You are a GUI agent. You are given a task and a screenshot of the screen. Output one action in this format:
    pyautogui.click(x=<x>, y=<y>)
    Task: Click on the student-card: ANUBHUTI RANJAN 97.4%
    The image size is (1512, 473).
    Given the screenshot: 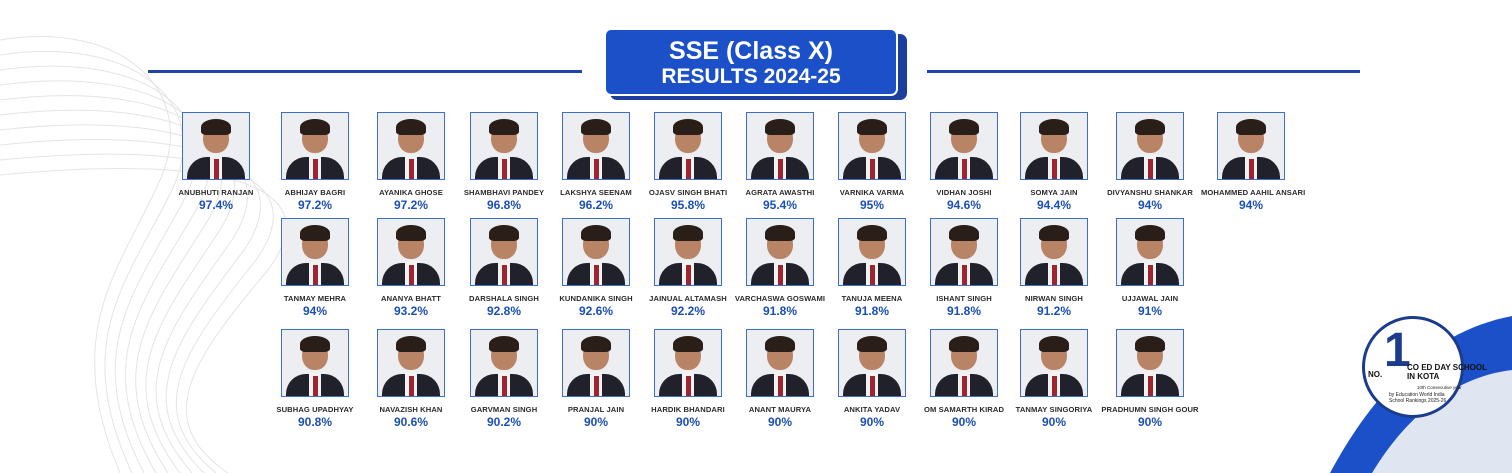 What is the action you would take?
    pyautogui.click(x=216, y=162)
    